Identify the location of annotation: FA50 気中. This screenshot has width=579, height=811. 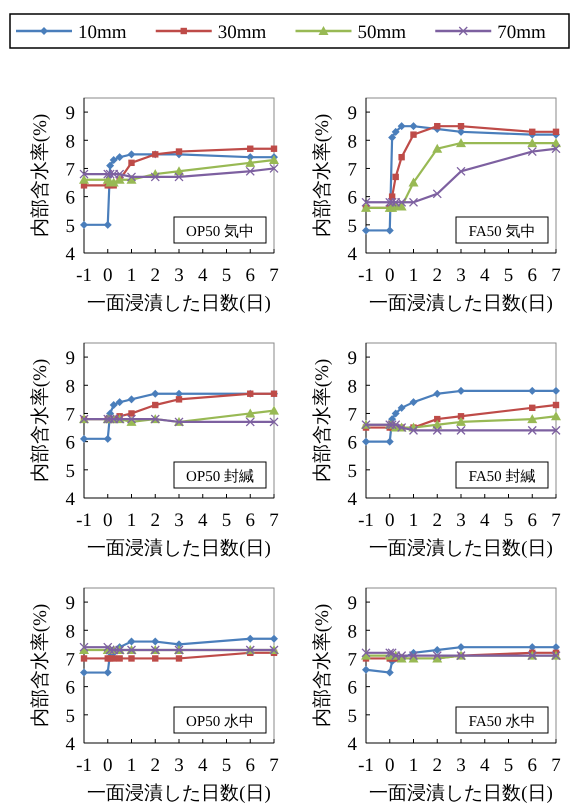
(502, 231).